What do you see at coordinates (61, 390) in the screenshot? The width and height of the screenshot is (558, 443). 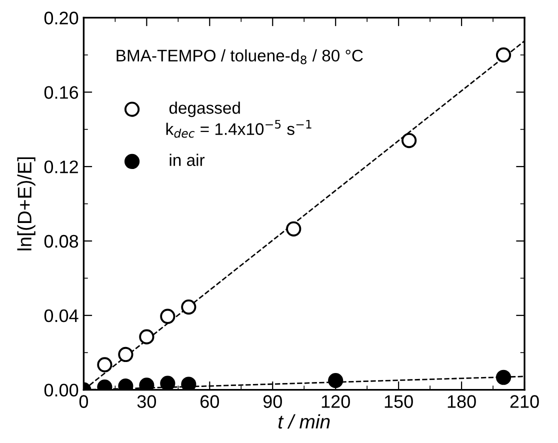 I see `y-tick-label: 0.00` at bounding box center [61, 390].